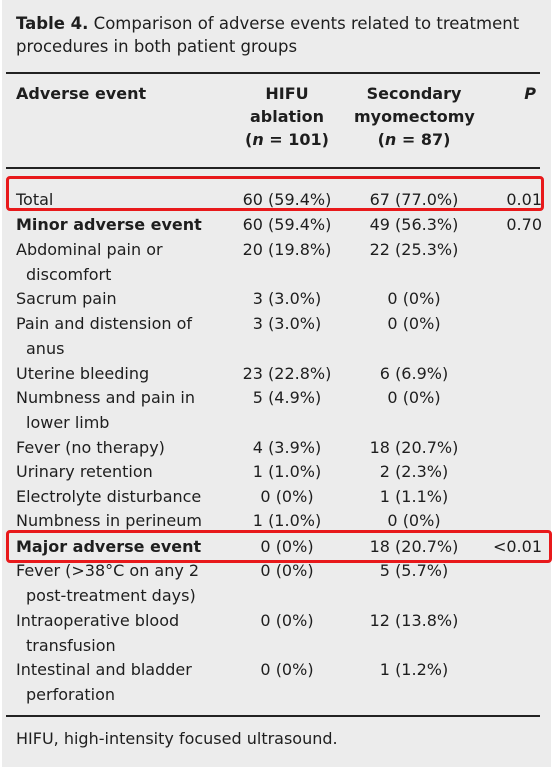  What do you see at coordinates (108, 570) in the screenshot?
I see `row-fever38-line1: Fever (>38°C on any 2` at bounding box center [108, 570].